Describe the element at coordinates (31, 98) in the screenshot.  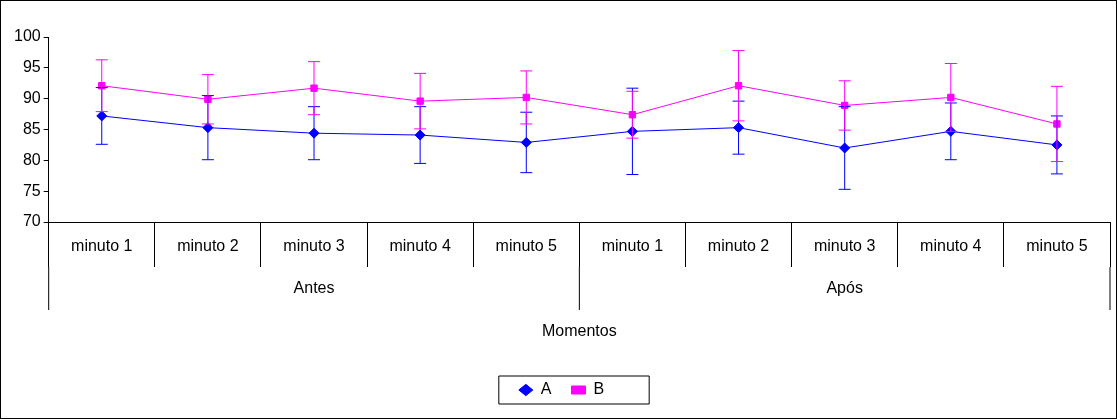
I see `y-tick-label: 90` at that location.